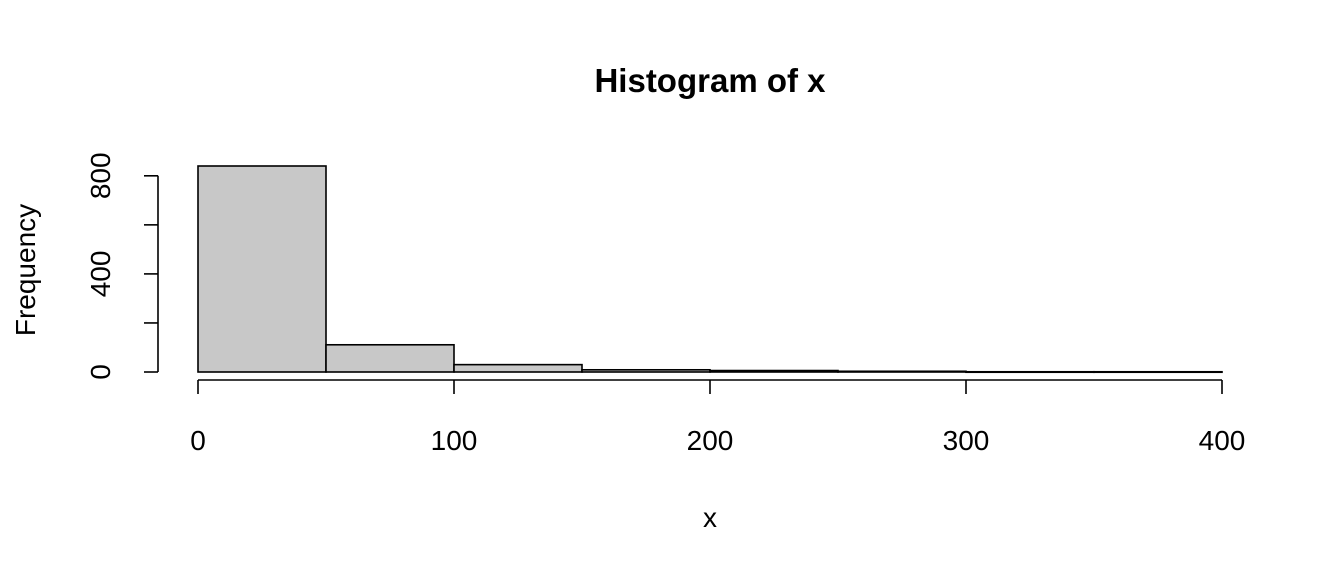 This screenshot has width=1344, height=576. Describe the element at coordinates (966, 440) in the screenshot. I see `x-tick-label-3: 300` at that location.